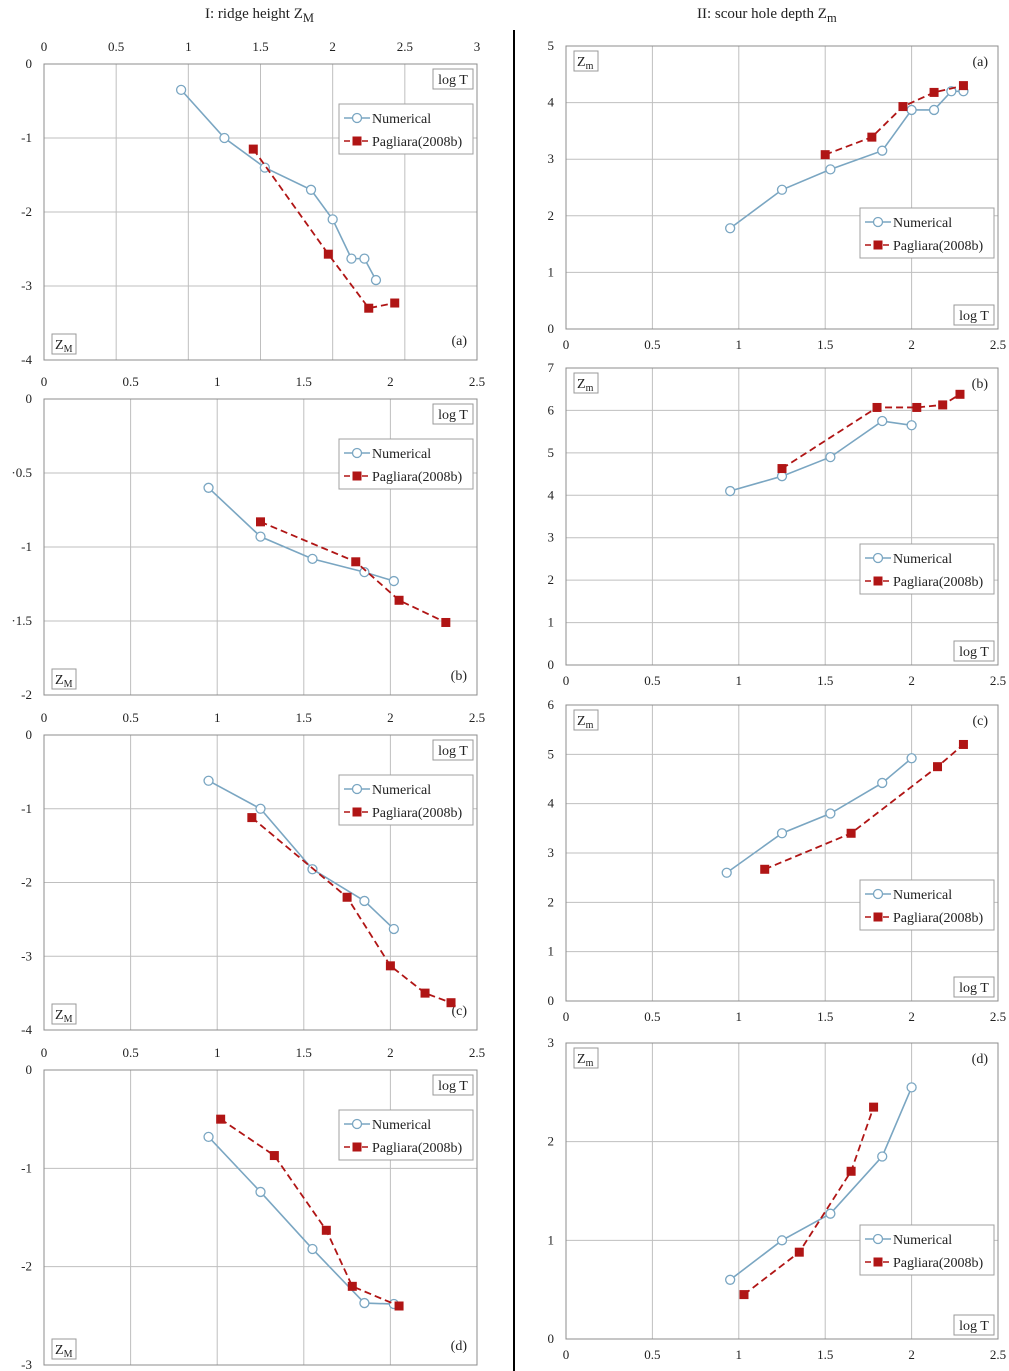 This screenshot has width=1009, height=1371. What do you see at coordinates (762, 14) in the screenshot?
I see `column-title-text: II: scour hole depth Z` at bounding box center [762, 14].